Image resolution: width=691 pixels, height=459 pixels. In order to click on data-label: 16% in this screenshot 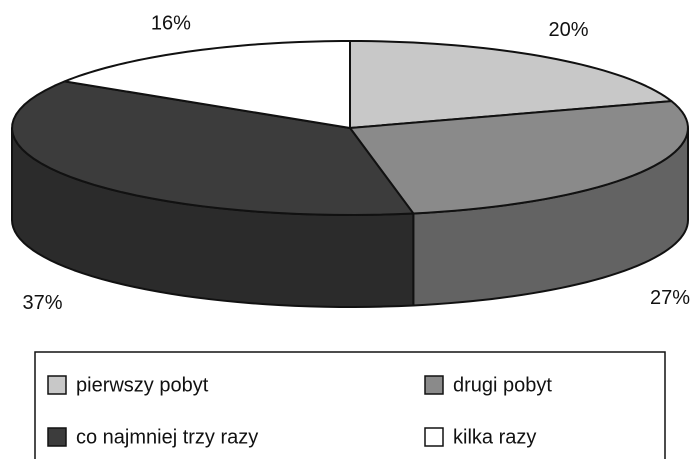, I will do `click(171, 23)`.